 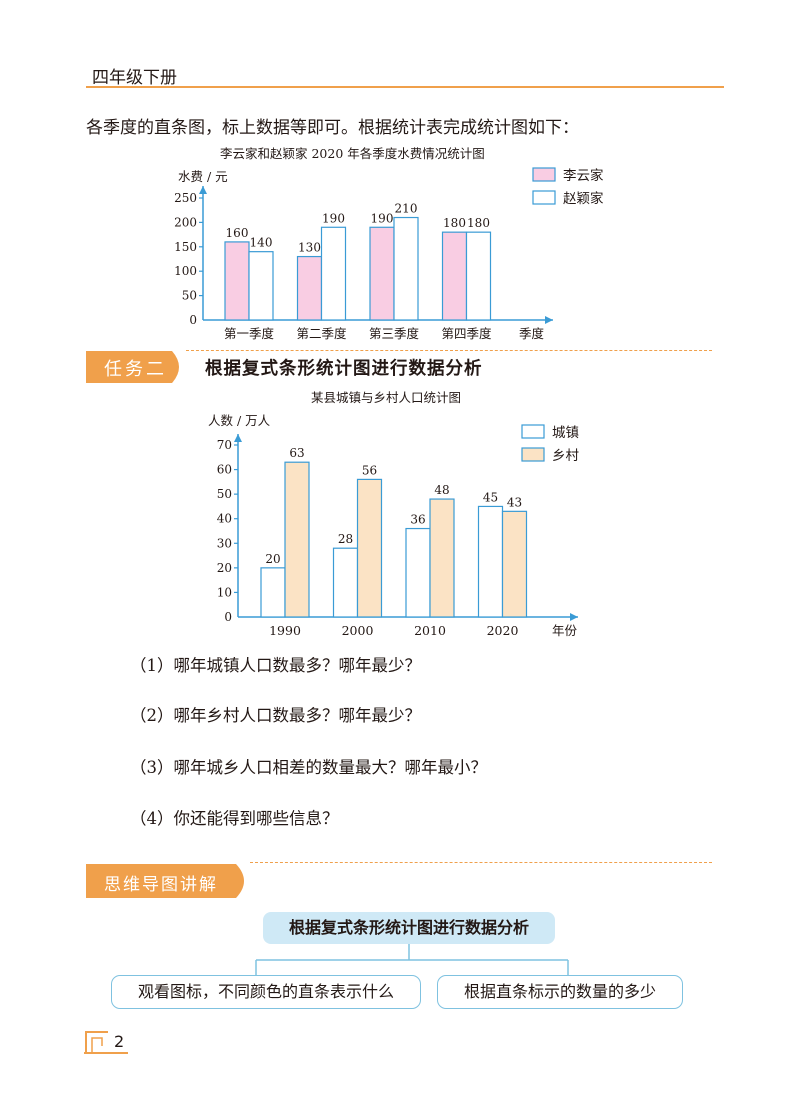 I want to click on x-tick-label: 第四季度, so click(x=466, y=333).